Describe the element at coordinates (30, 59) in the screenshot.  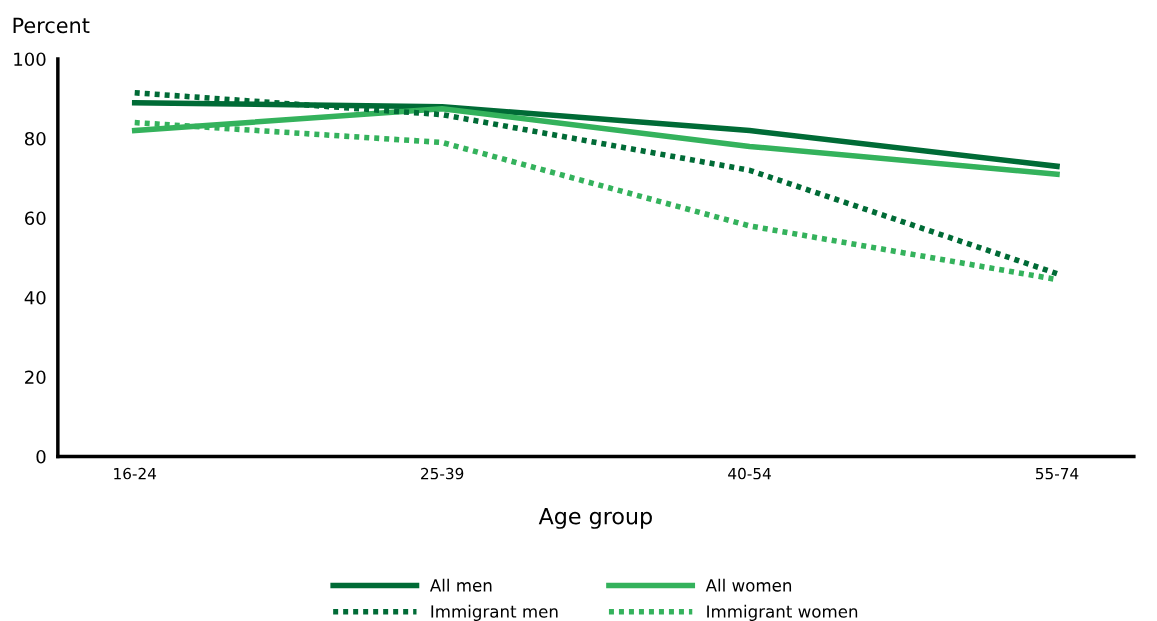
I see `y-tick-label: 100` at that location.